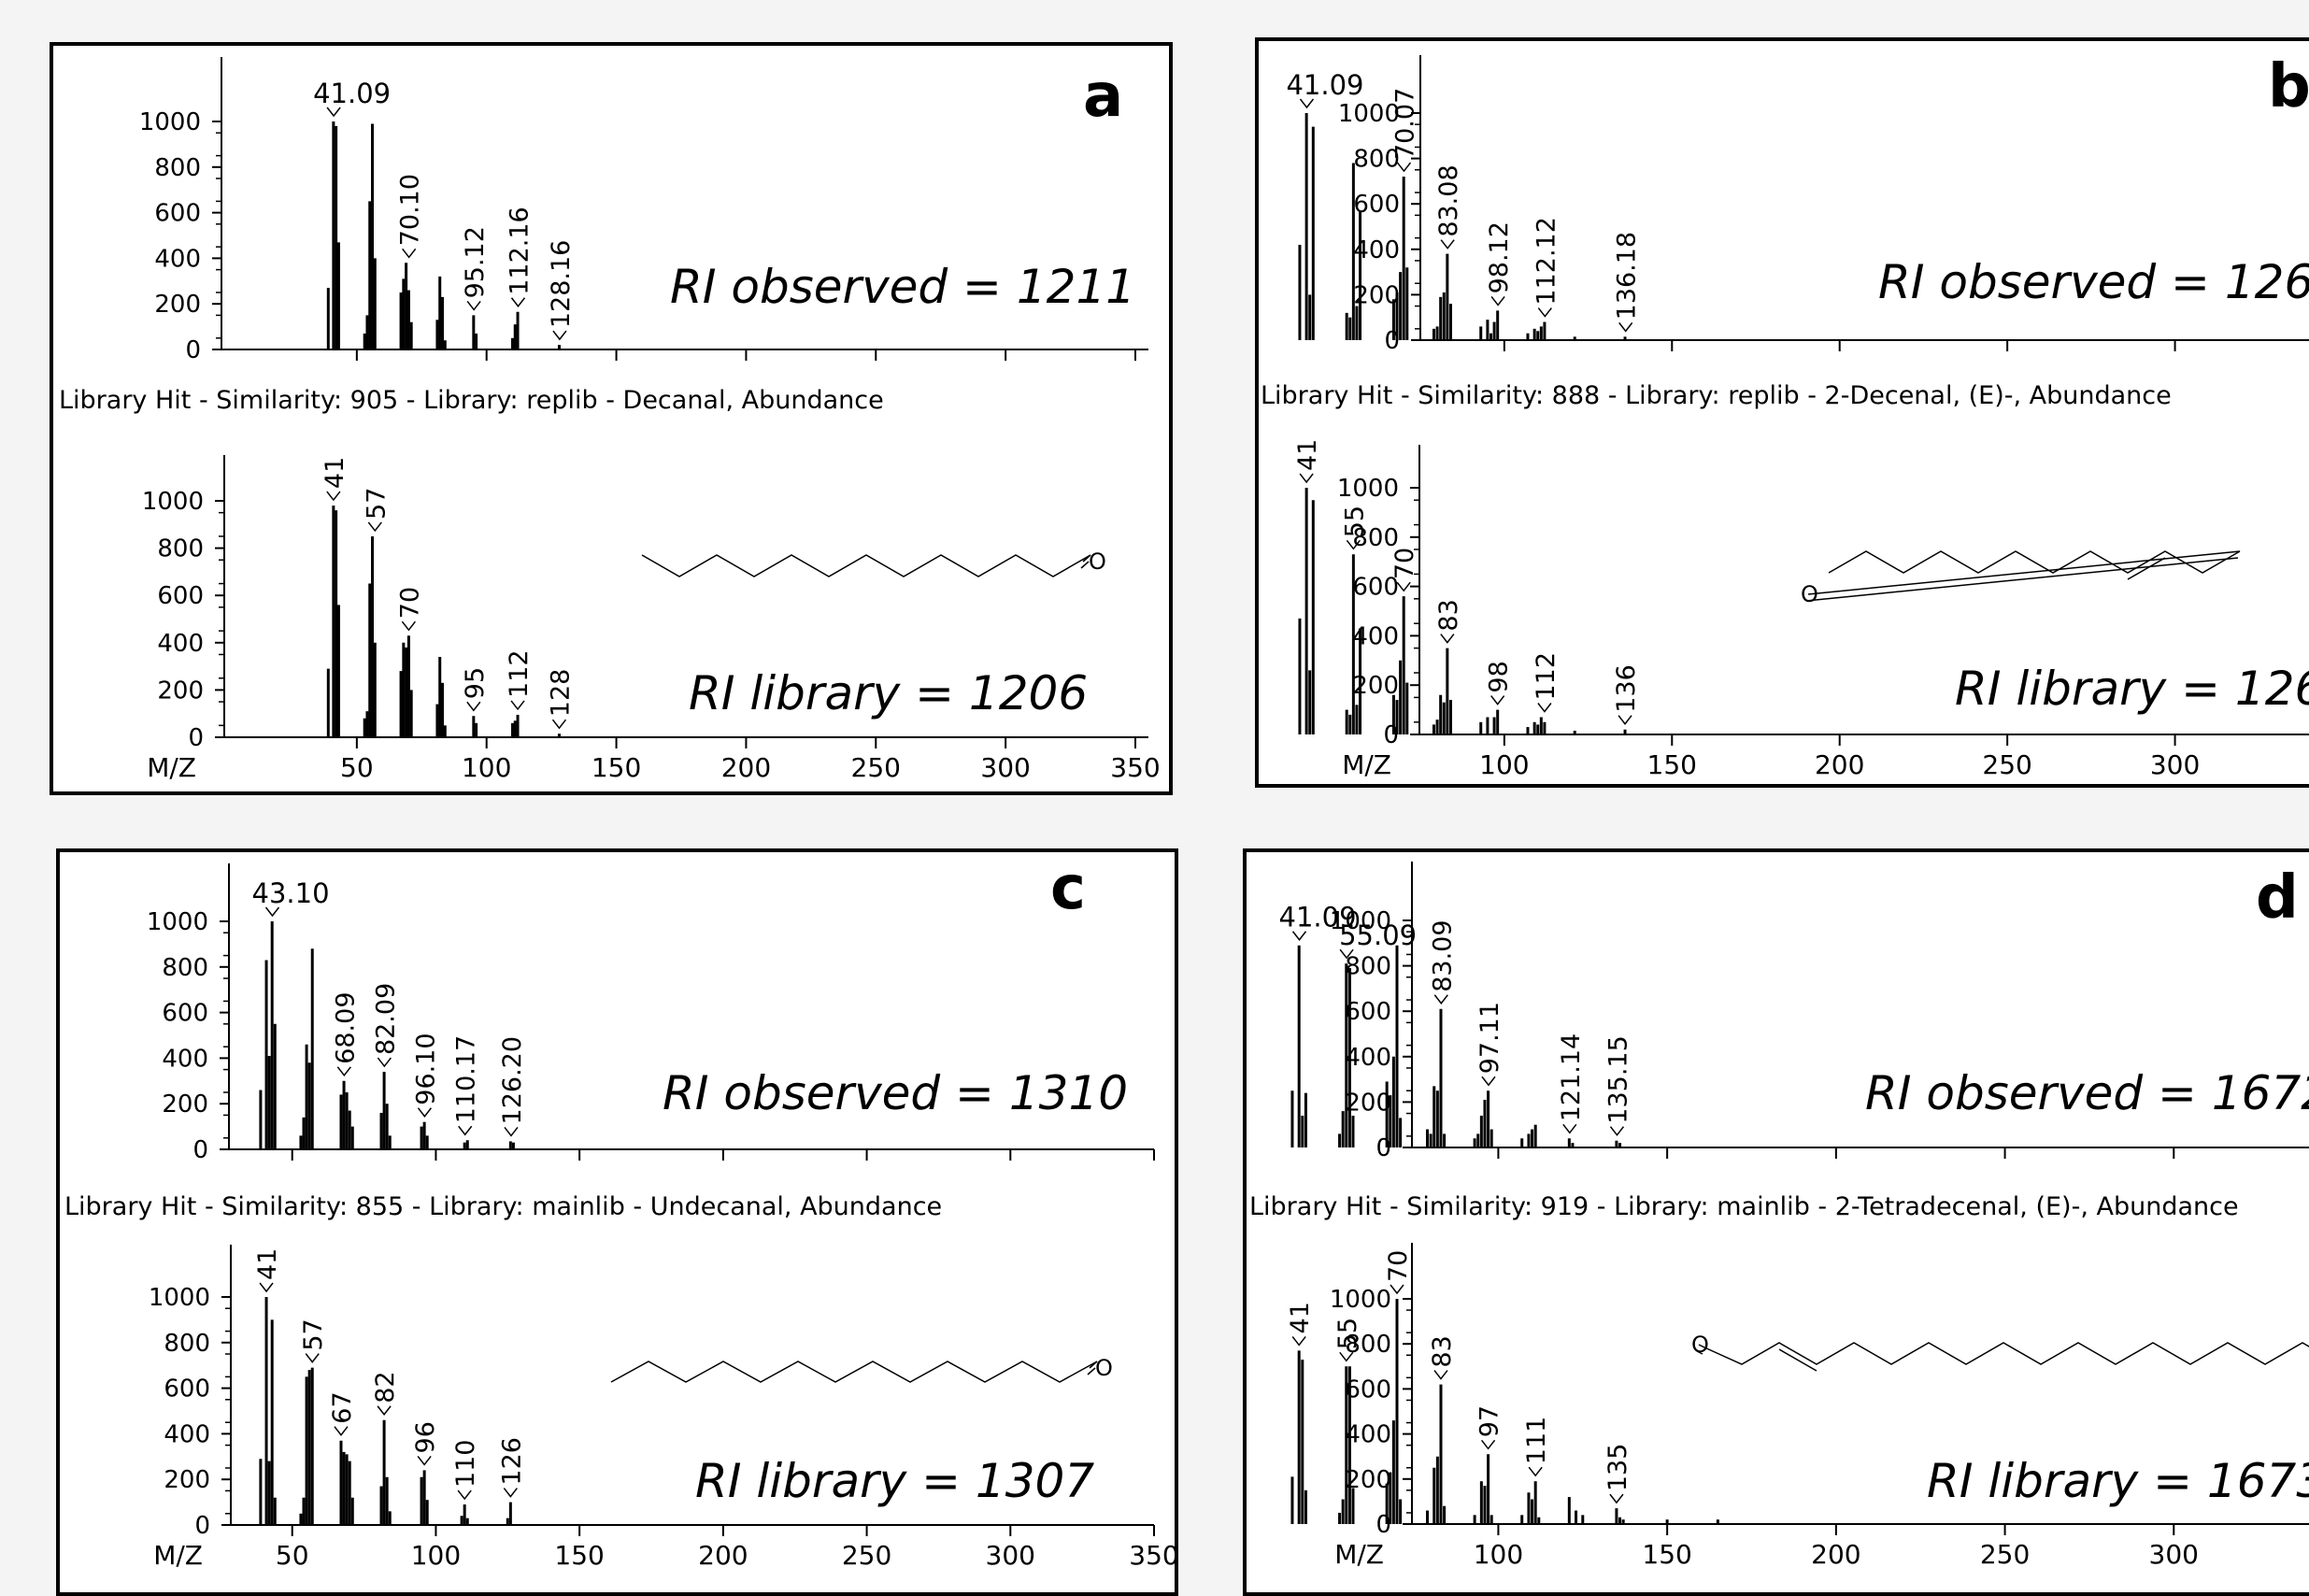 This screenshot has height=1596, width=2309. What do you see at coordinates (1097, 562) in the screenshot?
I see `oxygen-label: O` at bounding box center [1097, 562].